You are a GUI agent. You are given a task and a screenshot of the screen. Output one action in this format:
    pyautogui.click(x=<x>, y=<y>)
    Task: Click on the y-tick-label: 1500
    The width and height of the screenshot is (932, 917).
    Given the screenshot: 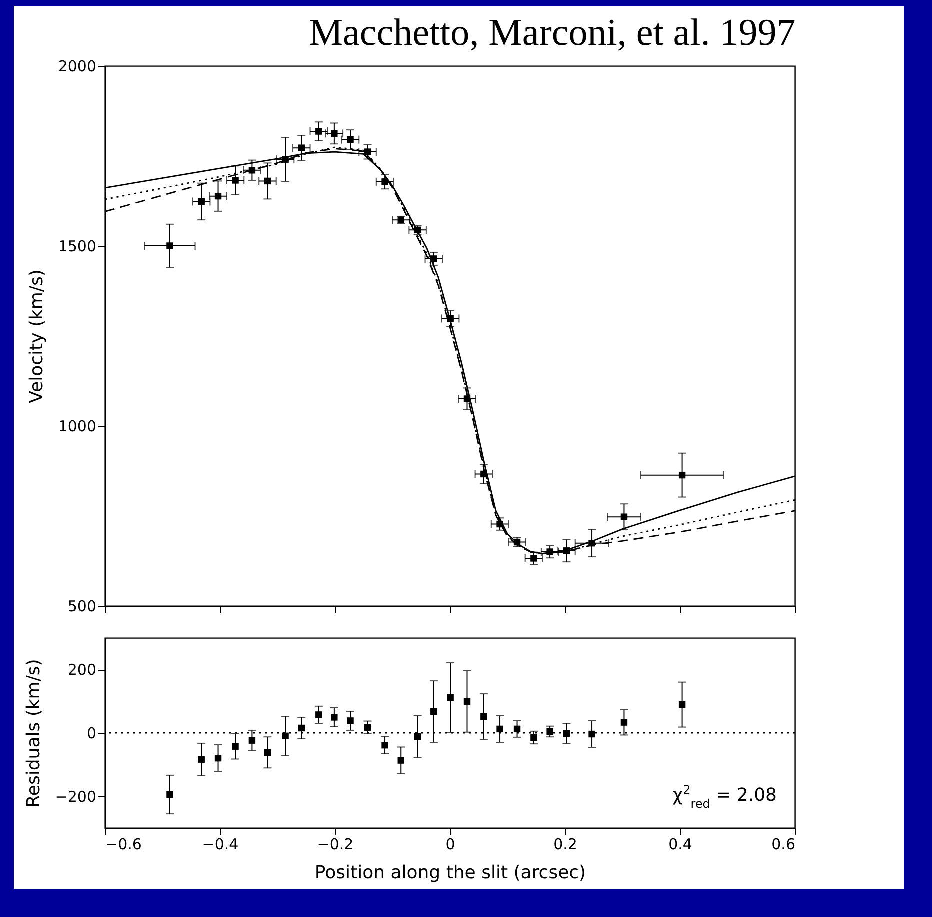 What is the action you would take?
    pyautogui.click(x=77, y=247)
    